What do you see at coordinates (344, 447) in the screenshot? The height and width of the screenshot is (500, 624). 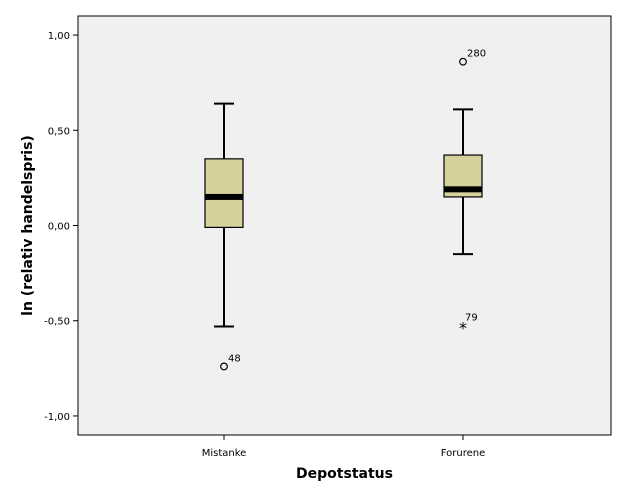 I see `x-axis: Mistanke Forurene` at bounding box center [344, 447].